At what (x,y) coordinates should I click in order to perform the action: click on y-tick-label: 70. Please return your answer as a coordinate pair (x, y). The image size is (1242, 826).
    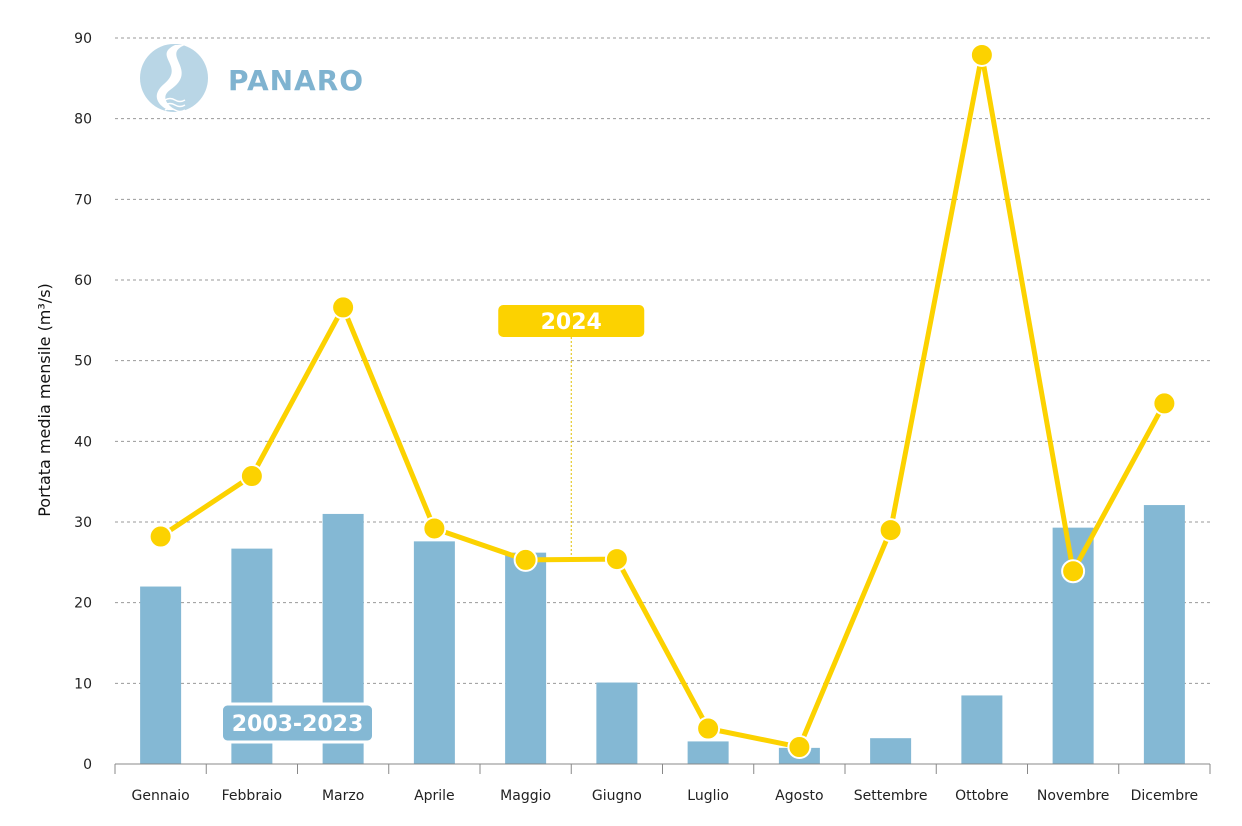
    Looking at the image, I should click on (83, 200).